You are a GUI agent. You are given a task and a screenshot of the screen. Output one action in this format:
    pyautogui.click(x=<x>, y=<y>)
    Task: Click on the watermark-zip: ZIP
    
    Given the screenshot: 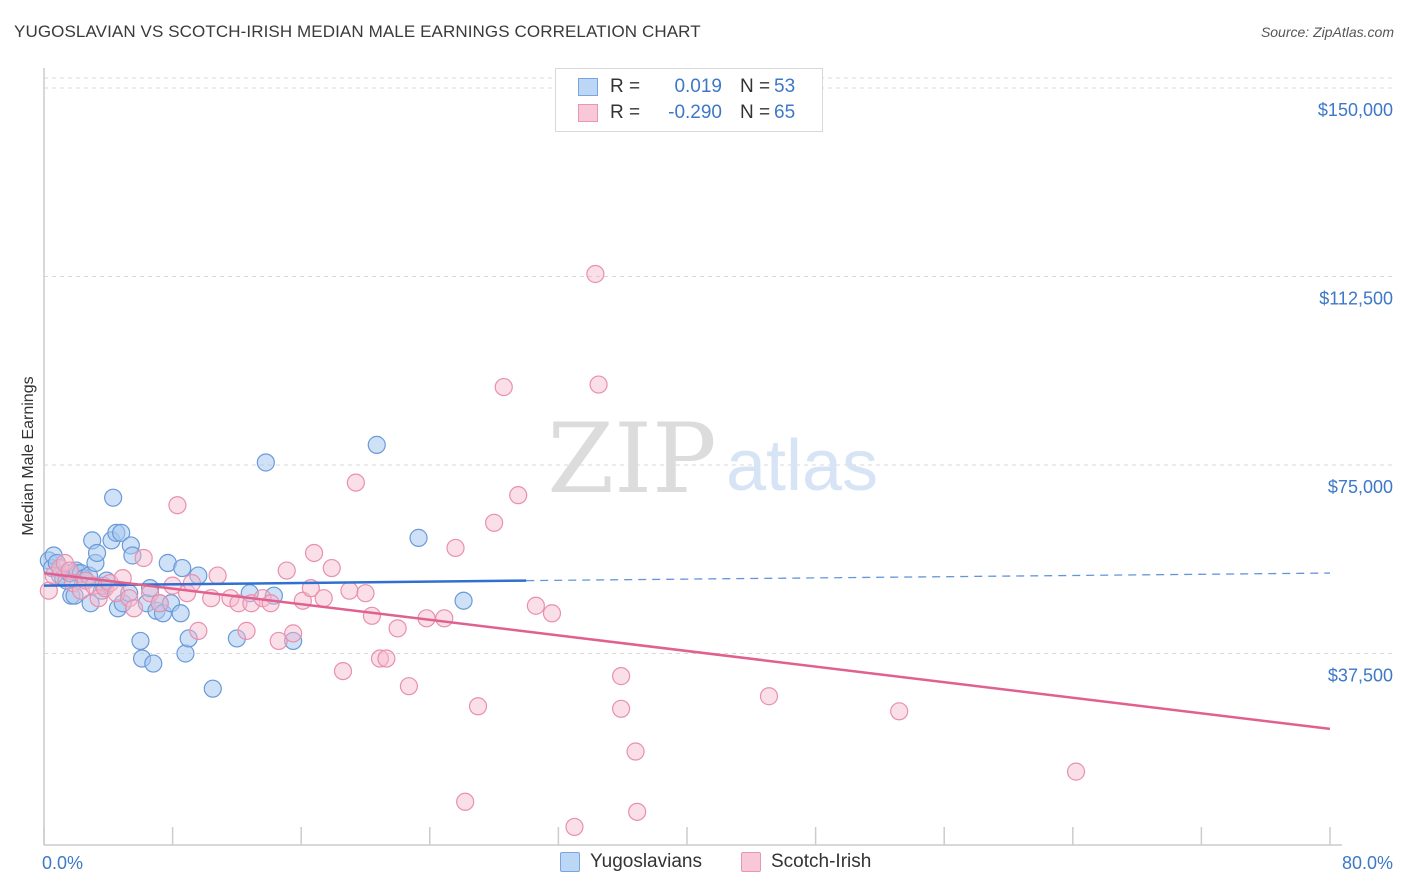 What is the action you would take?
    pyautogui.click(x=631, y=459)
    